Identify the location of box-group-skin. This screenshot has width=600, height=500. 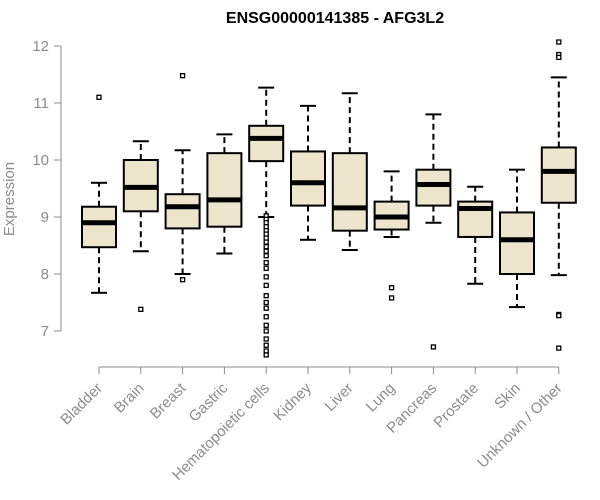
(517, 238).